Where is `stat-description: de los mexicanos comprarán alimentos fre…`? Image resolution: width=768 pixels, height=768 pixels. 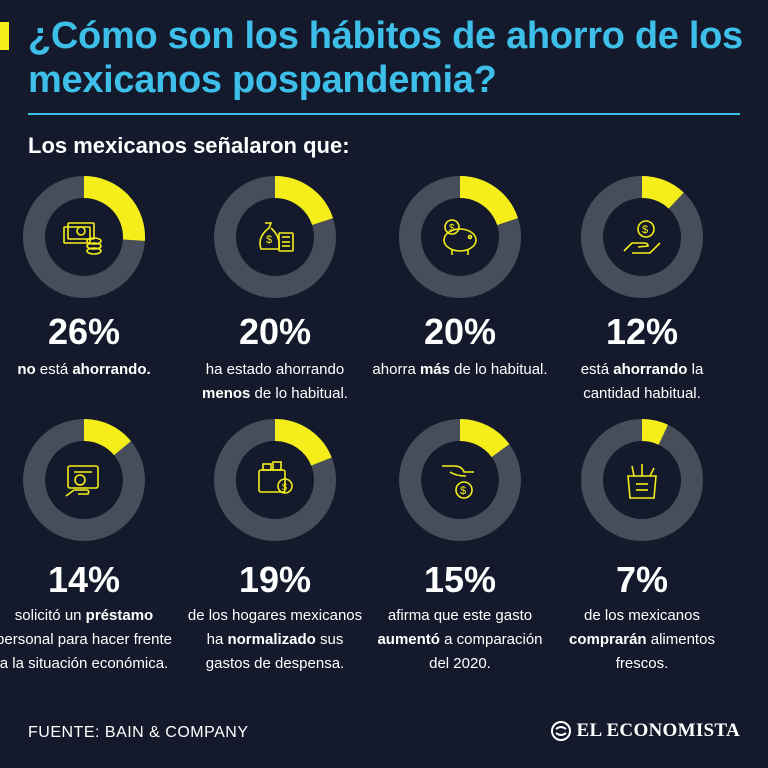
stat-description: de los mexicanos comprarán alimentos fre… is located at coordinates (642, 640).